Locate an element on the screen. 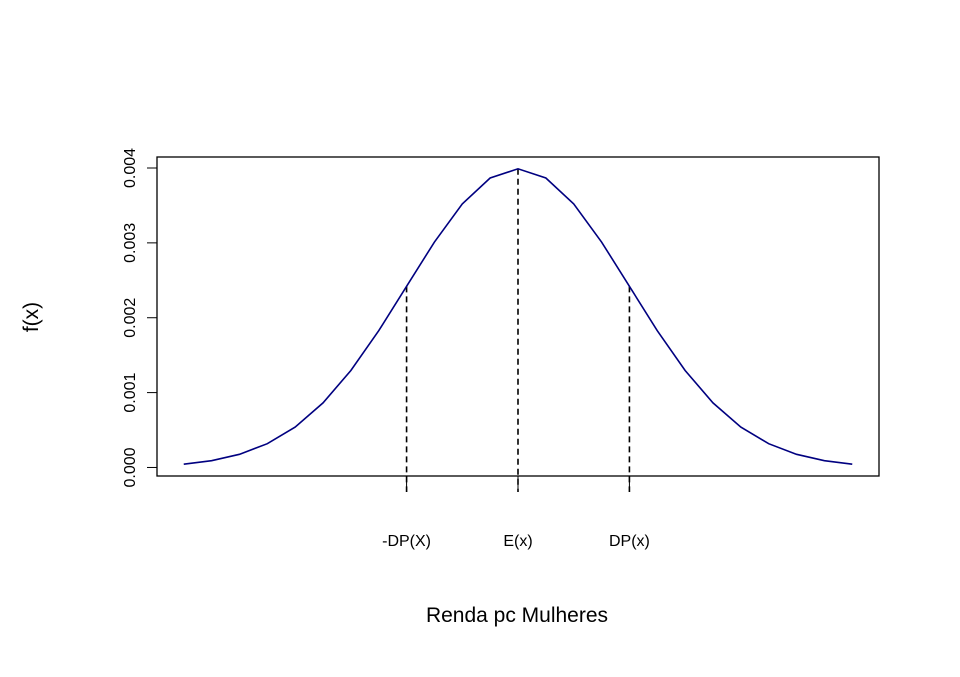 Image resolution: width=960 pixels, height=677 pixels. x-tick-label: DP(x) is located at coordinates (629, 541).